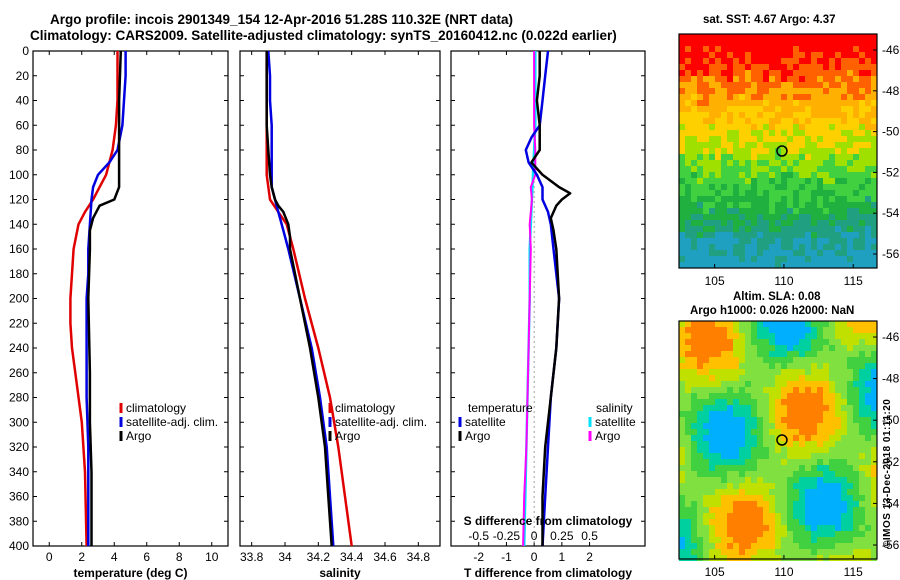 The image size is (900, 580). I want to click on y-tick-label: 300, so click(19, 422).